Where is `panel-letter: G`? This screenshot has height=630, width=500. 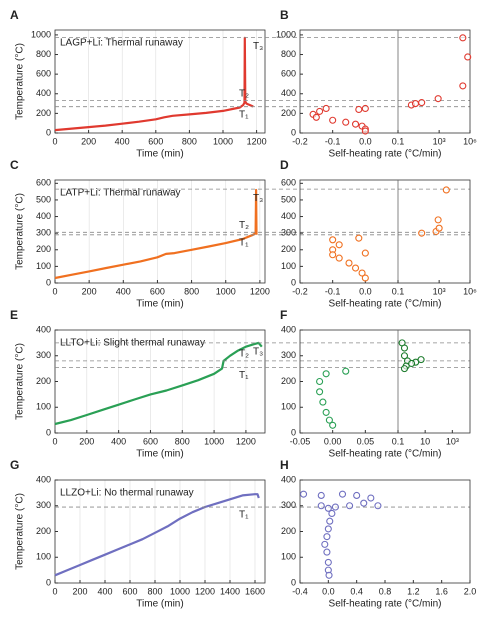
panel-letter: G is located at coordinates (14, 465).